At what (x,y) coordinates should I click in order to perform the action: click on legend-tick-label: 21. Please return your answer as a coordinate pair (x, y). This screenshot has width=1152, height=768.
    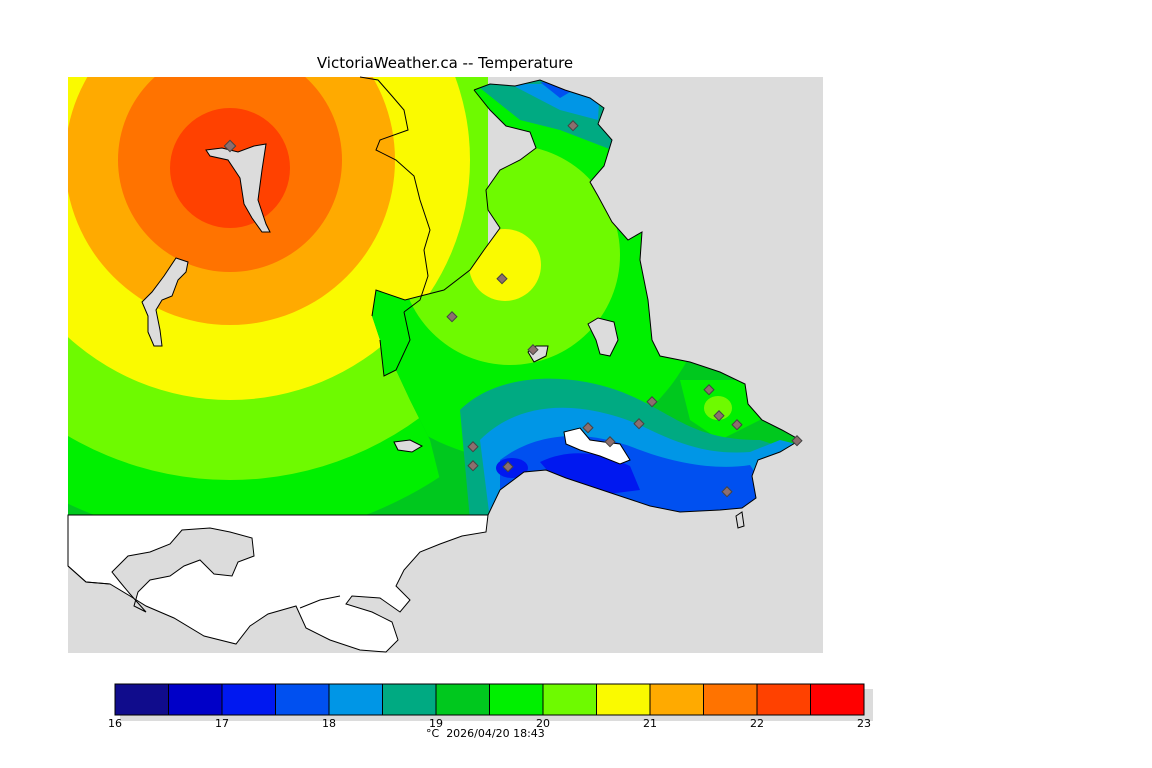
    Looking at the image, I should click on (650, 723).